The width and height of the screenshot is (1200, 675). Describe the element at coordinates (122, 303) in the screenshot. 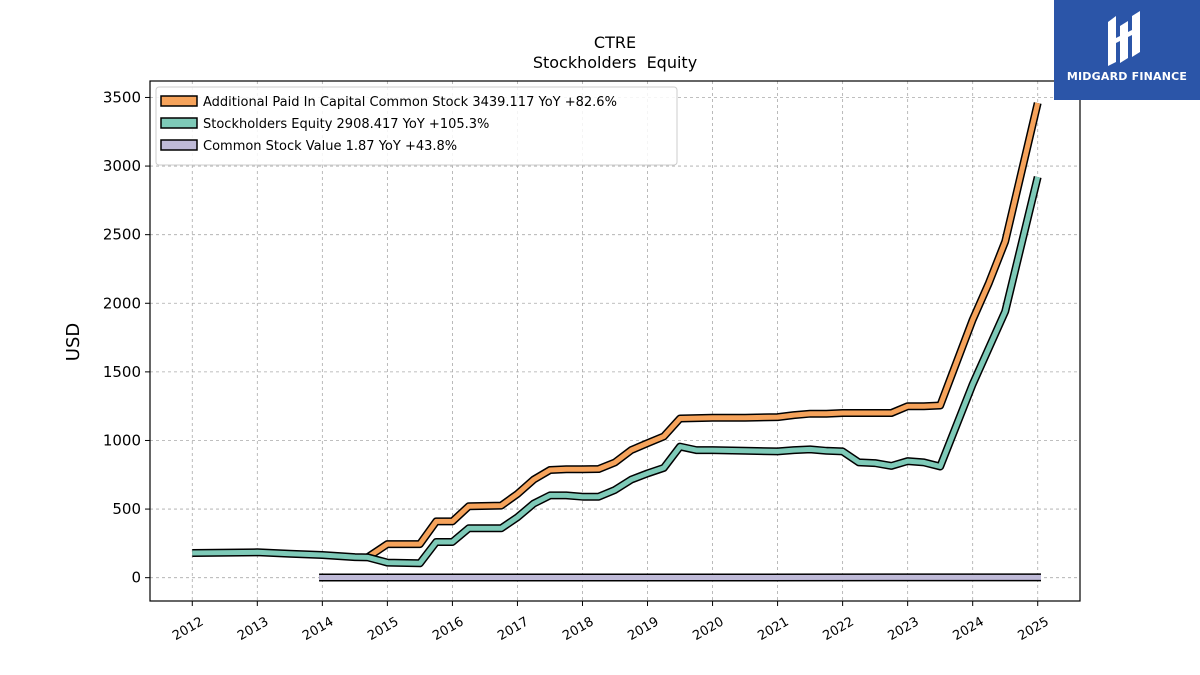

I see `y-tick-label: 2000` at that location.